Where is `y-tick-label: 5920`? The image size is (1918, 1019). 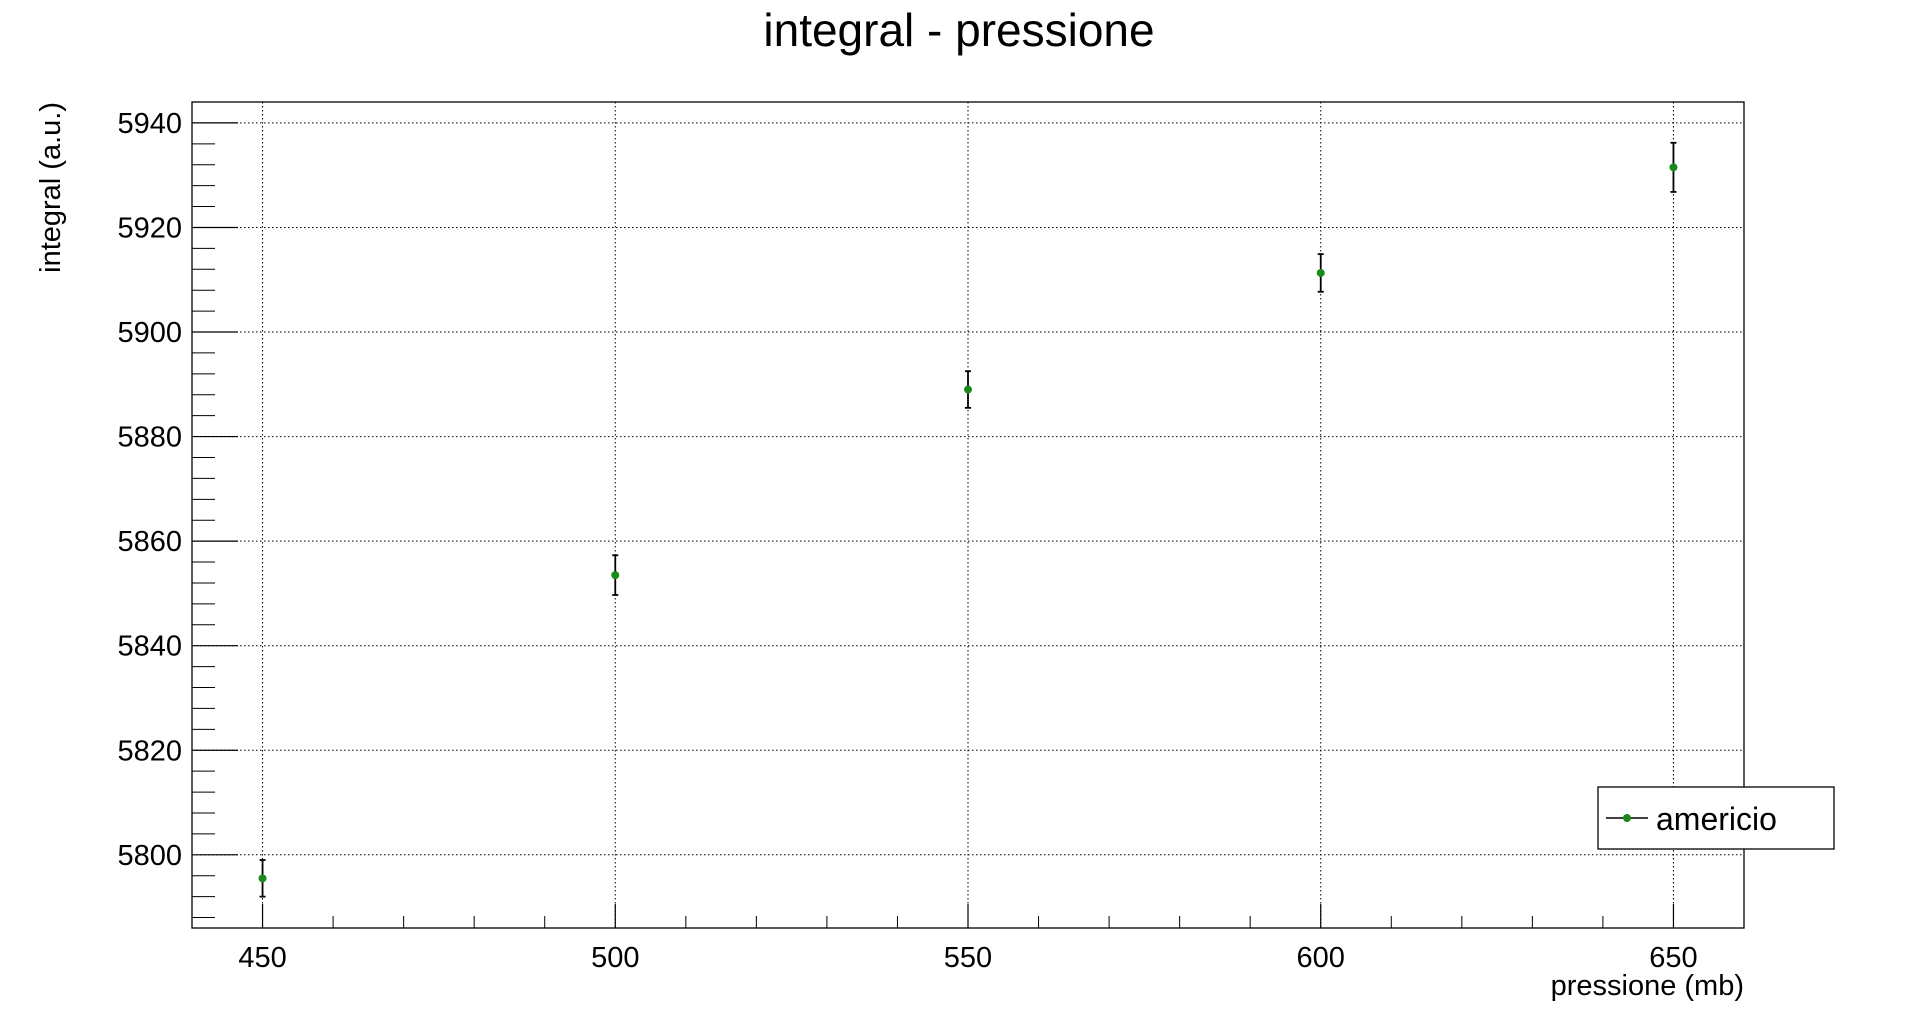
y-tick-label: 5920 is located at coordinates (149, 228).